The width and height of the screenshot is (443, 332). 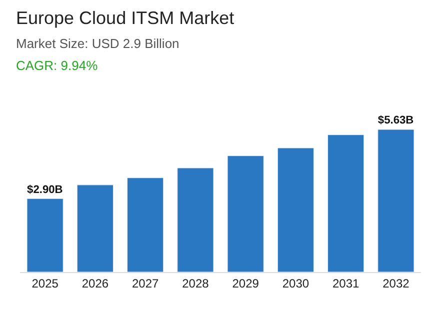 What do you see at coordinates (125, 18) in the screenshot?
I see `chart-title: Europe Cloud ITSM Market` at bounding box center [125, 18].